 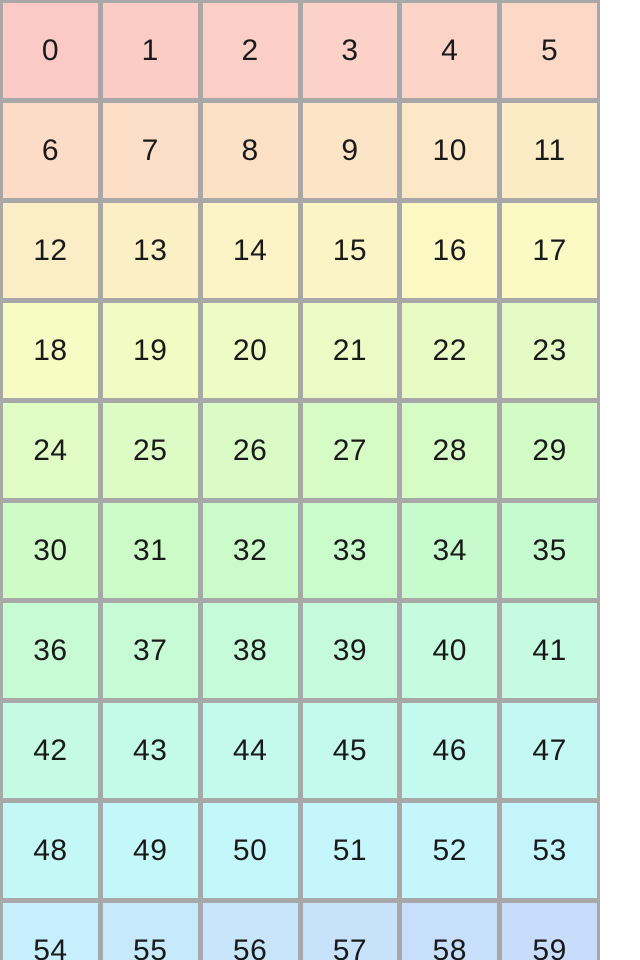 I want to click on grid-cell: 17, so click(x=549, y=250).